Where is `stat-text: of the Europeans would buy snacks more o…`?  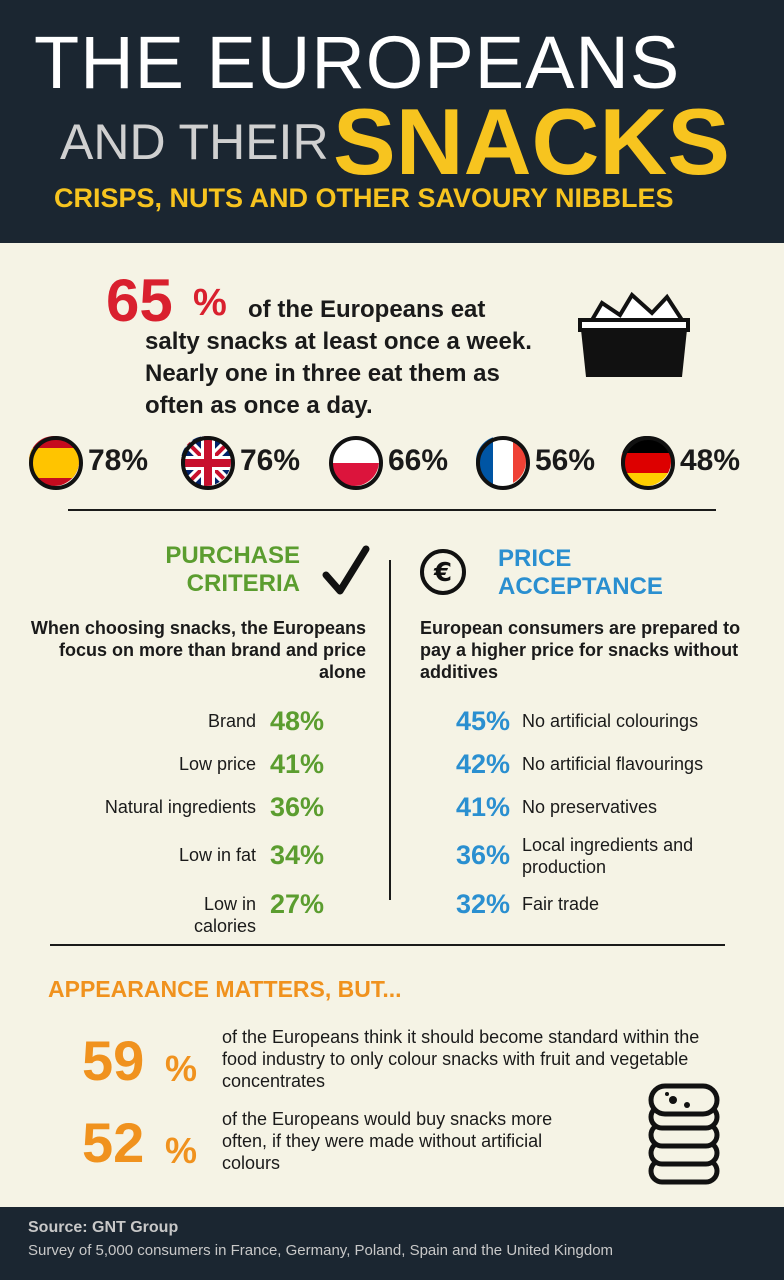 stat-text: of the Europeans would buy snacks more o… is located at coordinates (387, 1141).